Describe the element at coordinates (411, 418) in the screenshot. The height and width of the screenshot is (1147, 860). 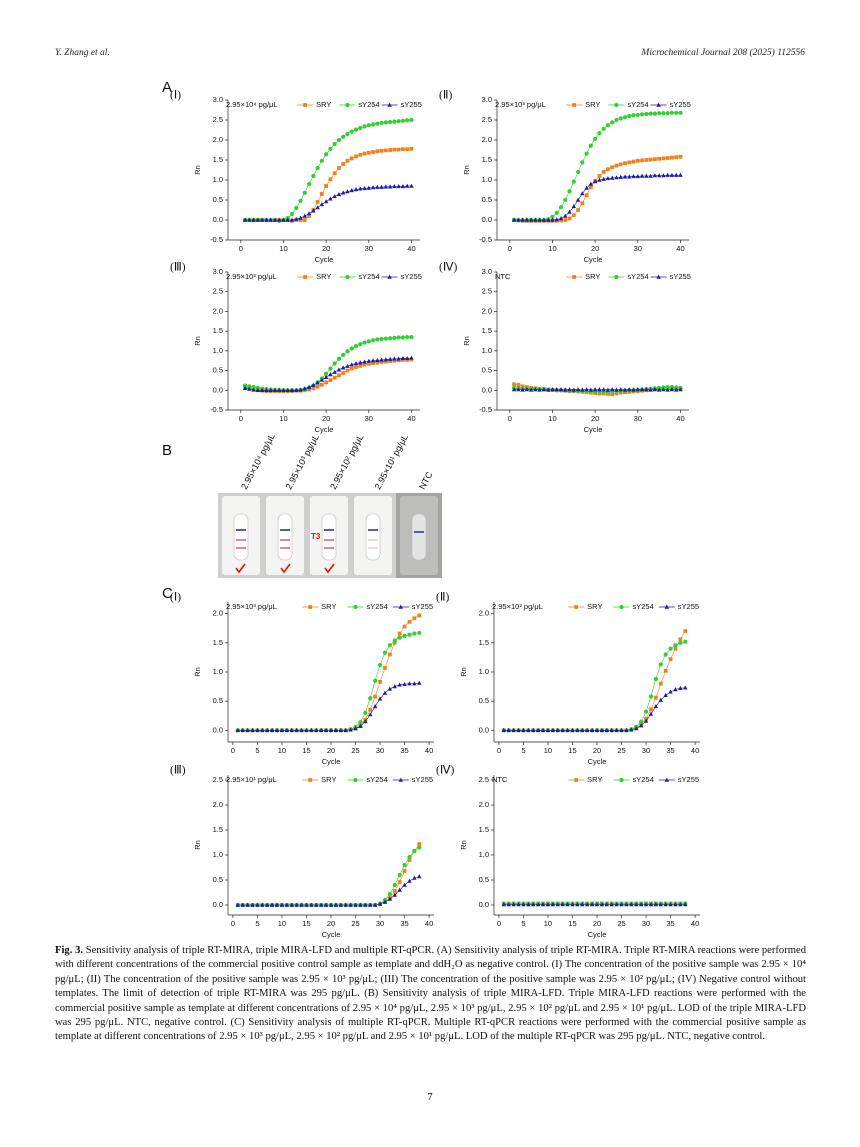
I see `x-tick-label: 40` at that location.